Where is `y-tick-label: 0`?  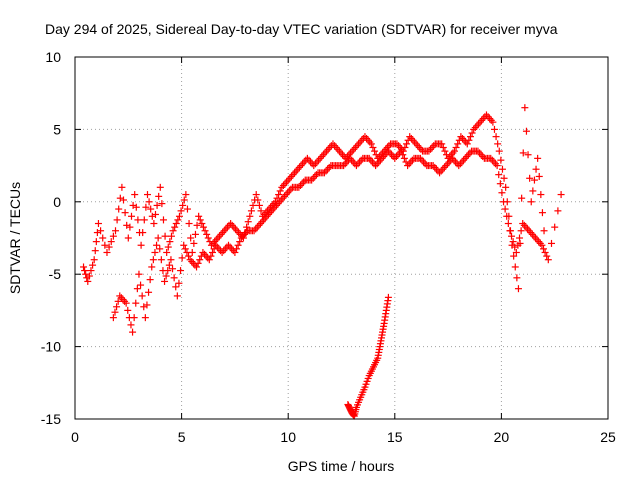
y-tick-label: 0 is located at coordinates (57, 202).